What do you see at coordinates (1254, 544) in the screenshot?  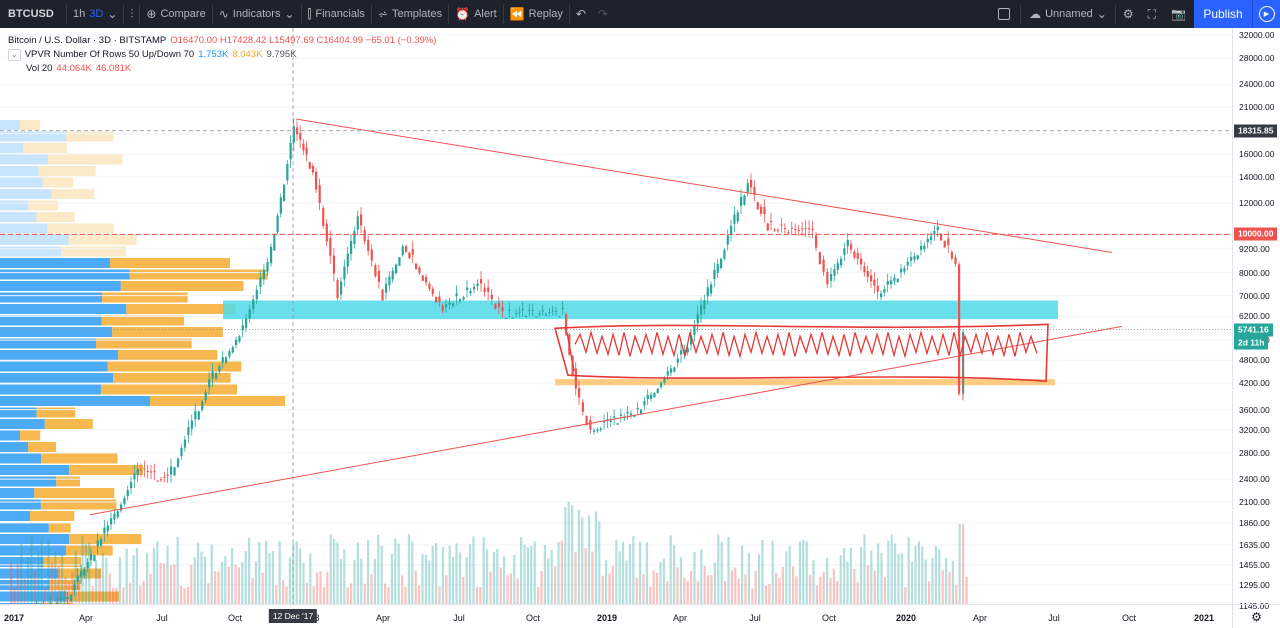 I see `price-axis-label: 1635.00` at bounding box center [1254, 544].